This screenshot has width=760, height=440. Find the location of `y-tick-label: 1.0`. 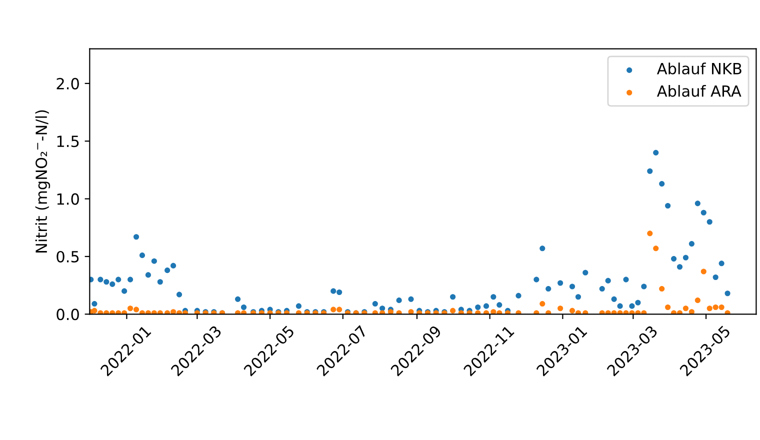

y-tick-label: 1.0 is located at coordinates (68, 199).